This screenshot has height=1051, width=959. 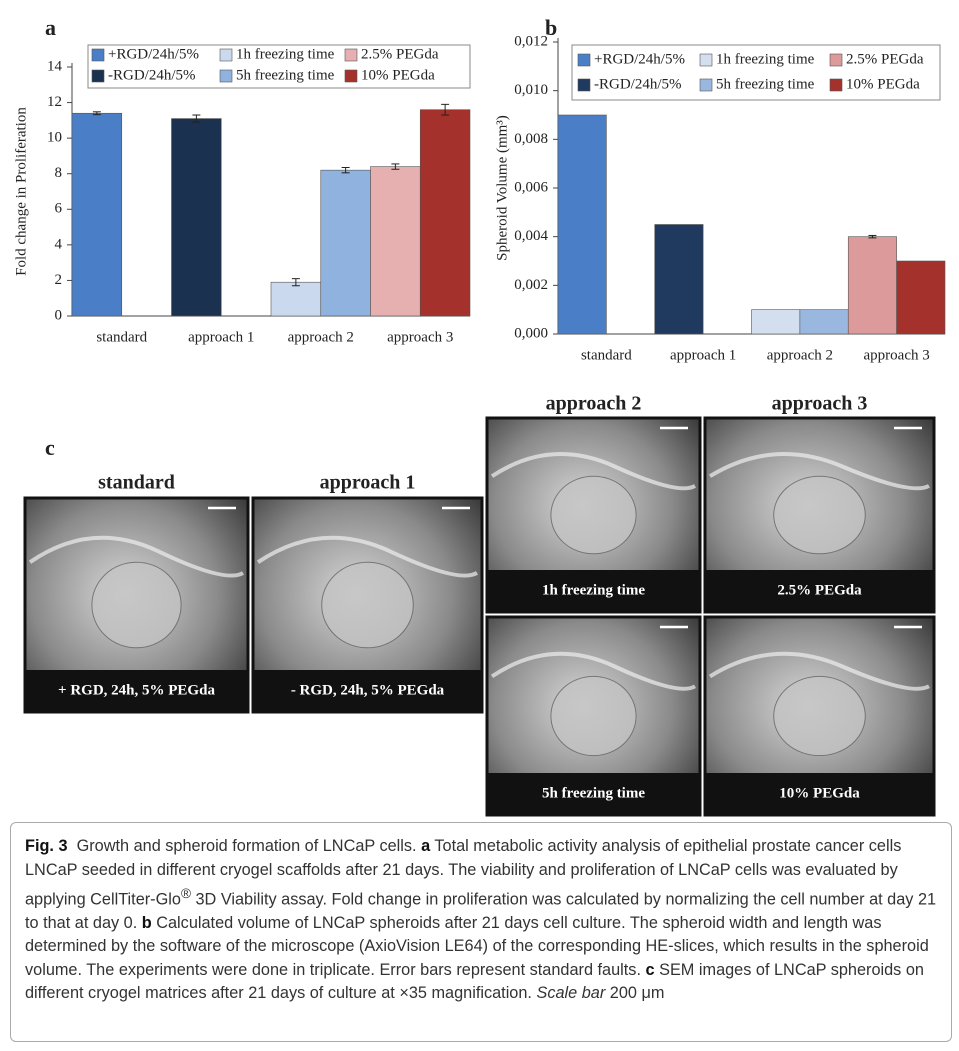 I want to click on image-caption: 10% PEGda, so click(x=819, y=793).